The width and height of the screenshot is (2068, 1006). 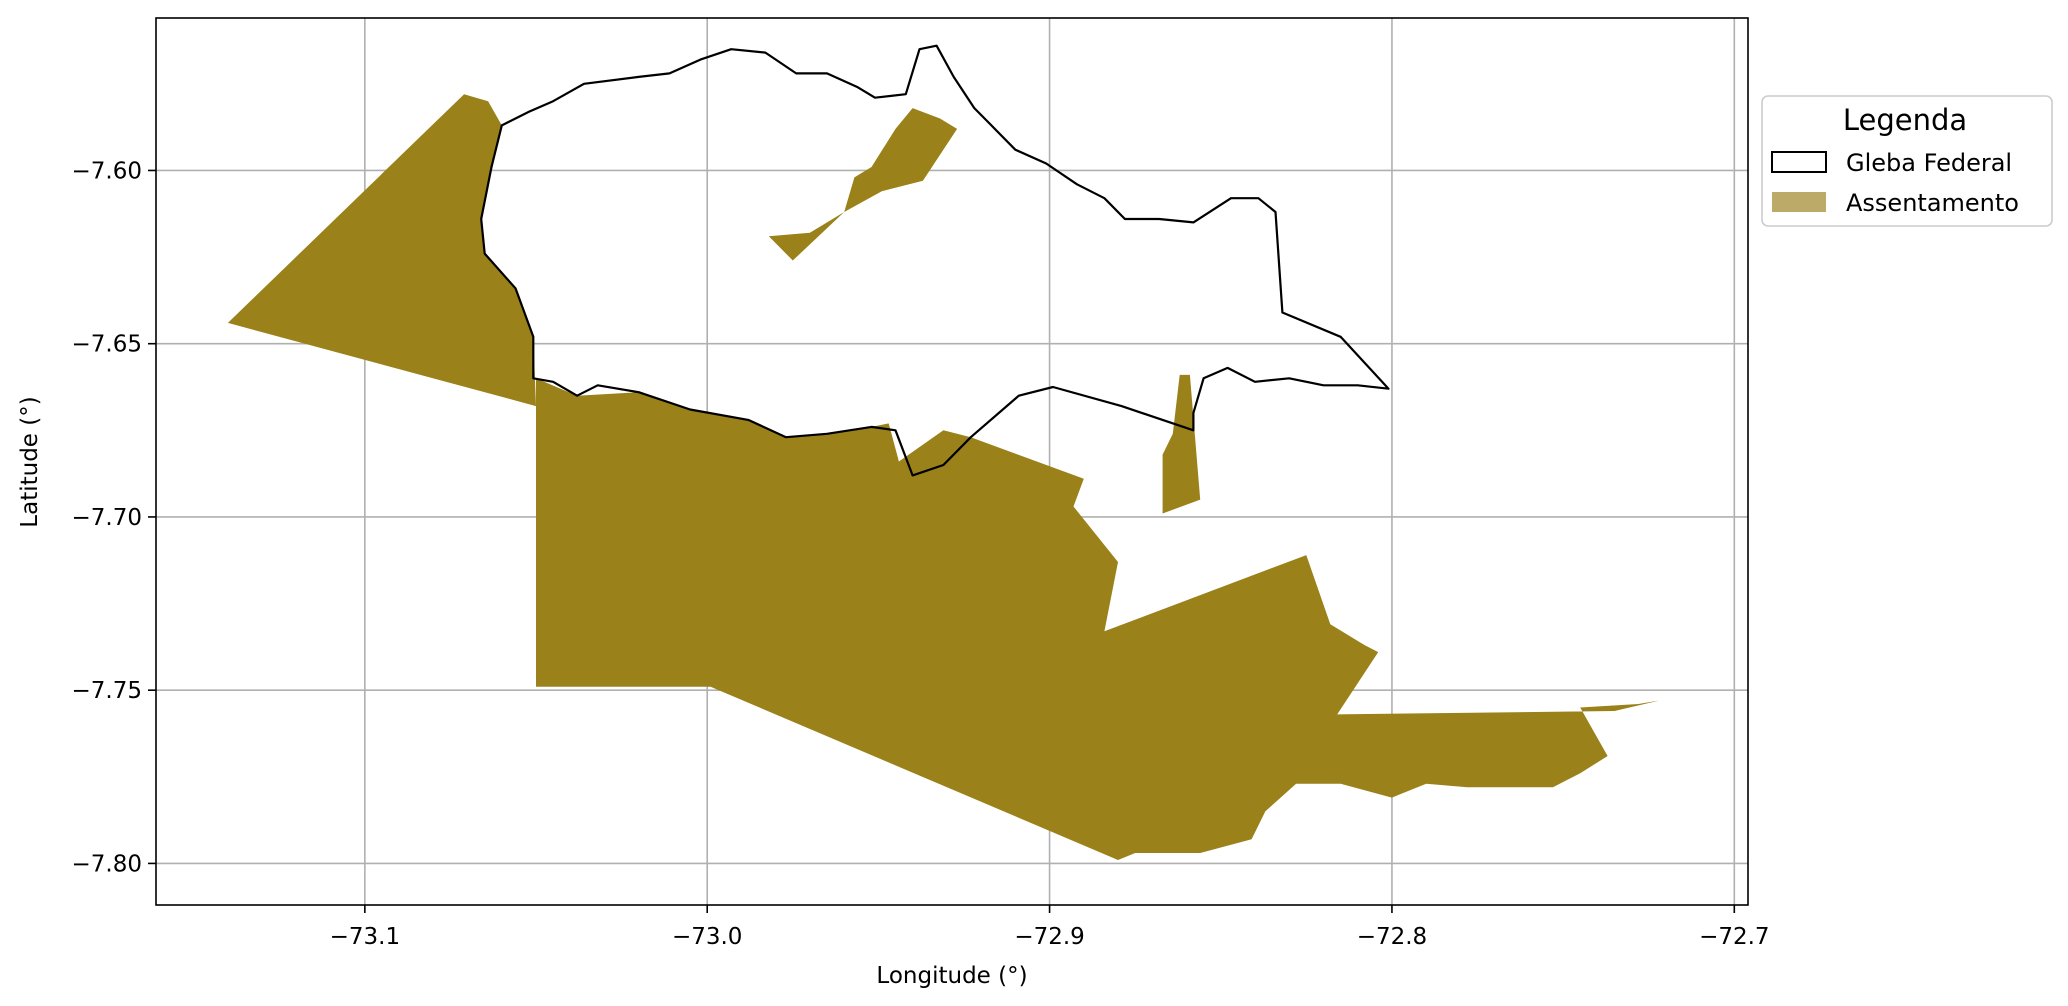 I want to click on legend-label-gleba-federal: Gleba Federal, so click(x=1929, y=163).